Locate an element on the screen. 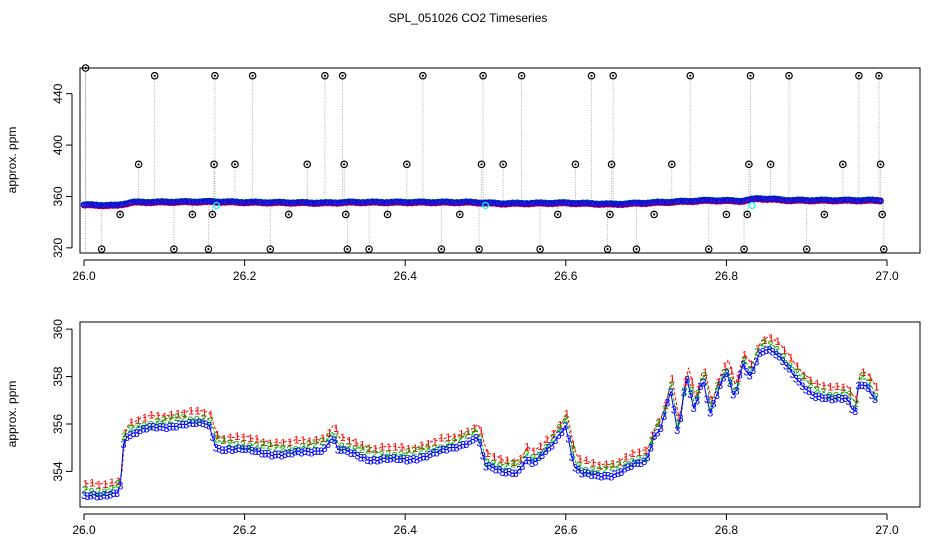  figure-title: SPL_051026 CO2 Timeseries is located at coordinates (468, 18).